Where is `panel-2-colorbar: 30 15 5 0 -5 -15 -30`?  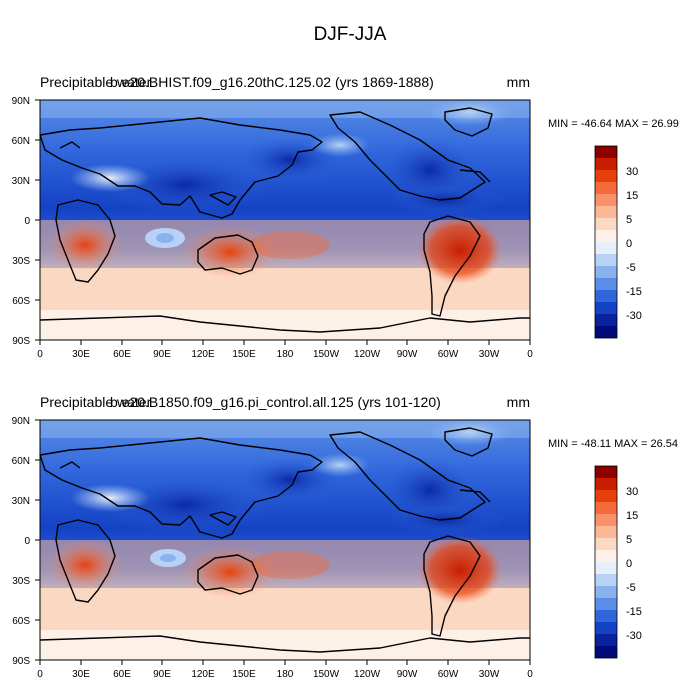 panel-2-colorbar: 30 15 5 0 -5 -15 -30 is located at coordinates (618, 562).